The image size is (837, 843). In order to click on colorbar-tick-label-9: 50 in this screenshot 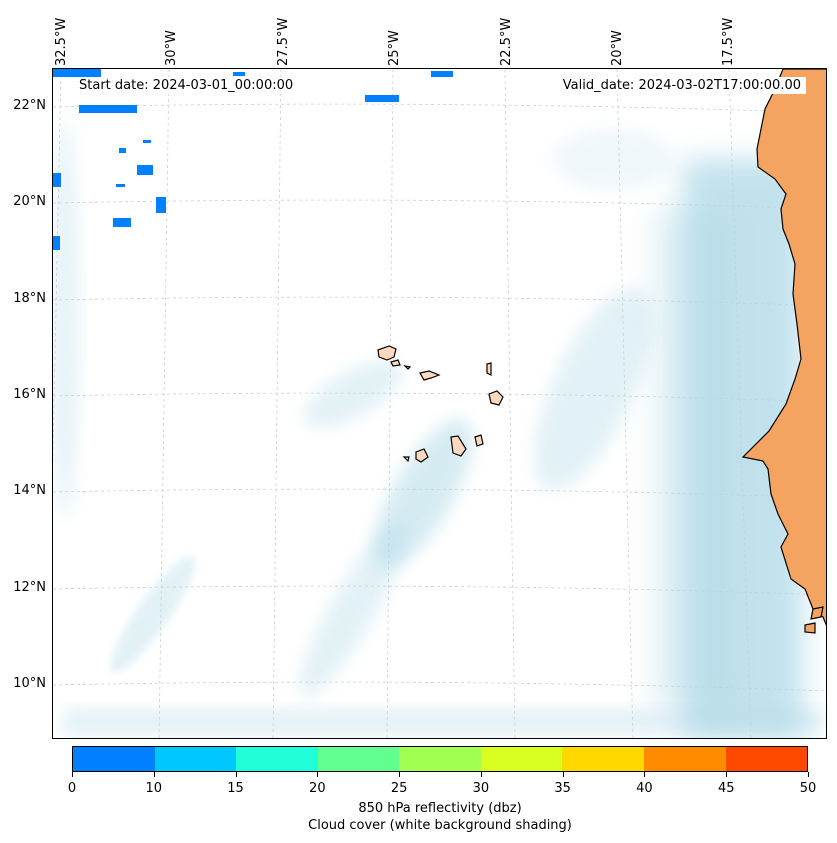, I will do `click(808, 788)`.